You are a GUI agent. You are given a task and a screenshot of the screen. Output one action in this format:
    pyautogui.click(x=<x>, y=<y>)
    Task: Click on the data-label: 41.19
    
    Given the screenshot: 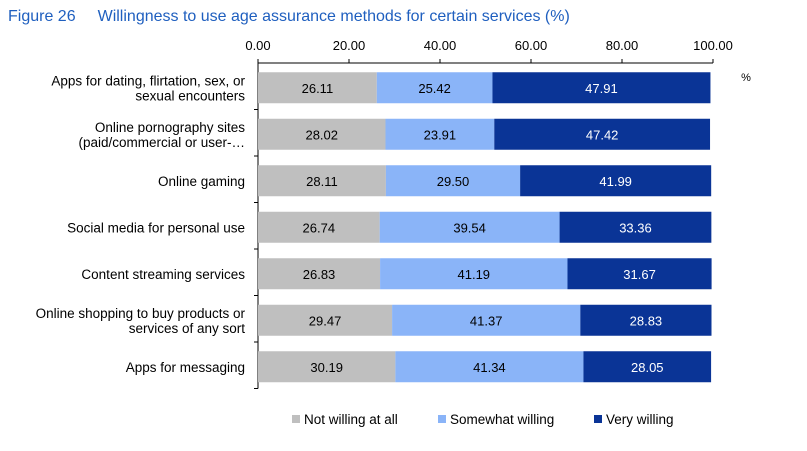 What is the action you would take?
    pyautogui.click(x=474, y=274)
    